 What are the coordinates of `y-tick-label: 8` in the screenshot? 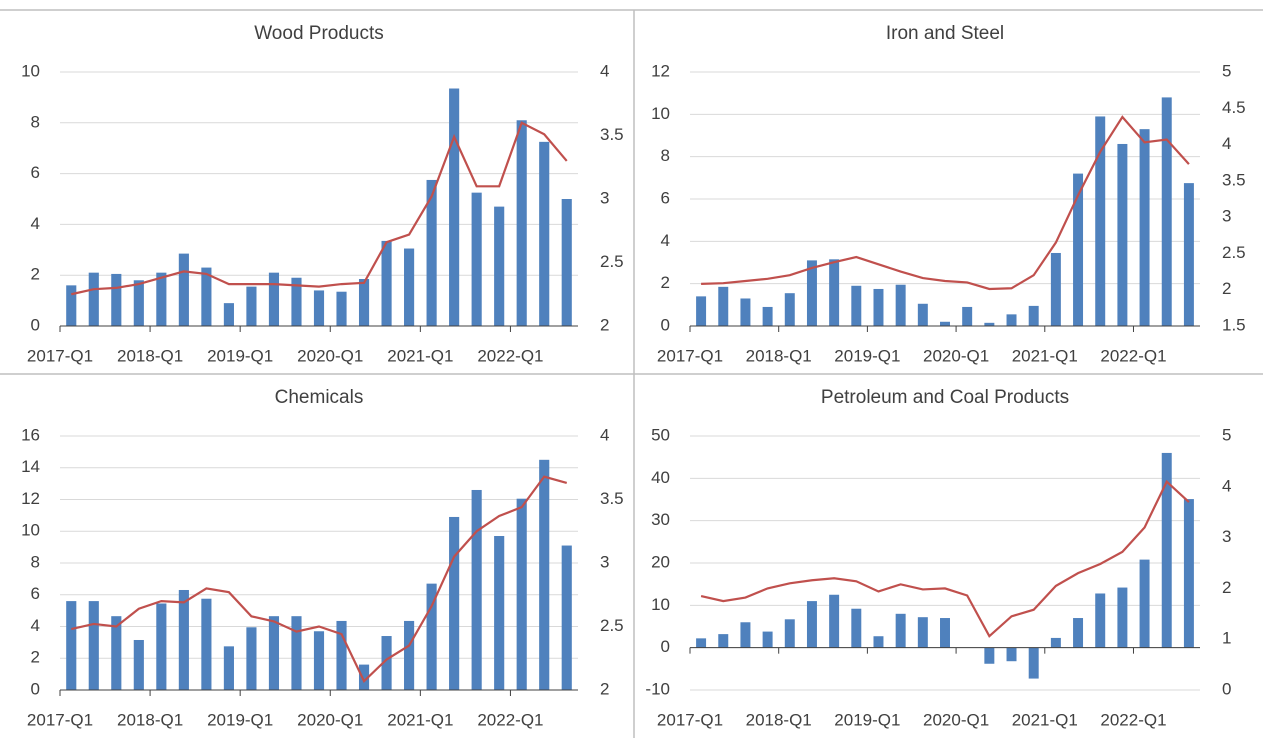 It's located at (665, 155).